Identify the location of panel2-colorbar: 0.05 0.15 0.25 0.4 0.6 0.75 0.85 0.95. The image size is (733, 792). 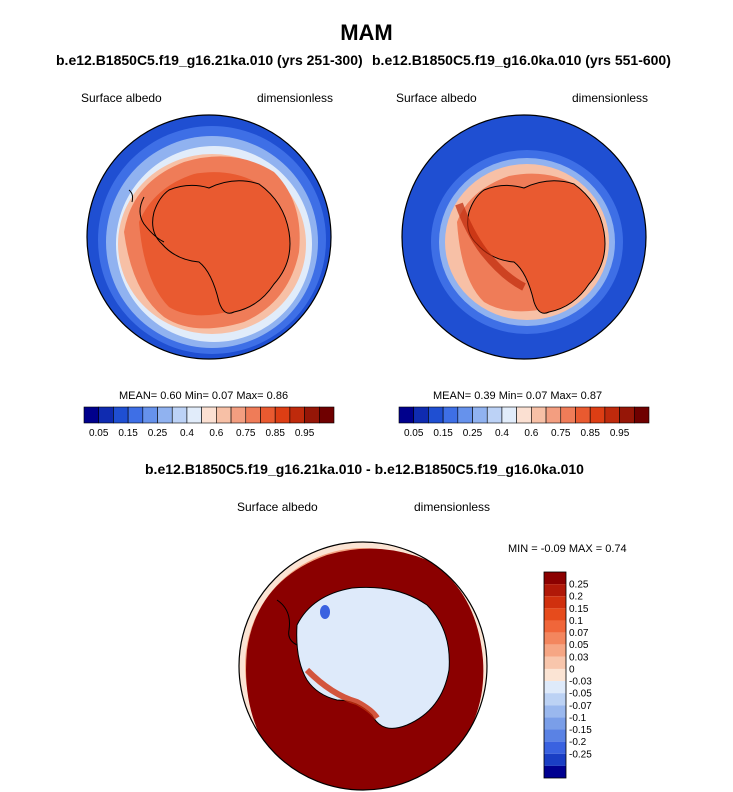
(524, 422).